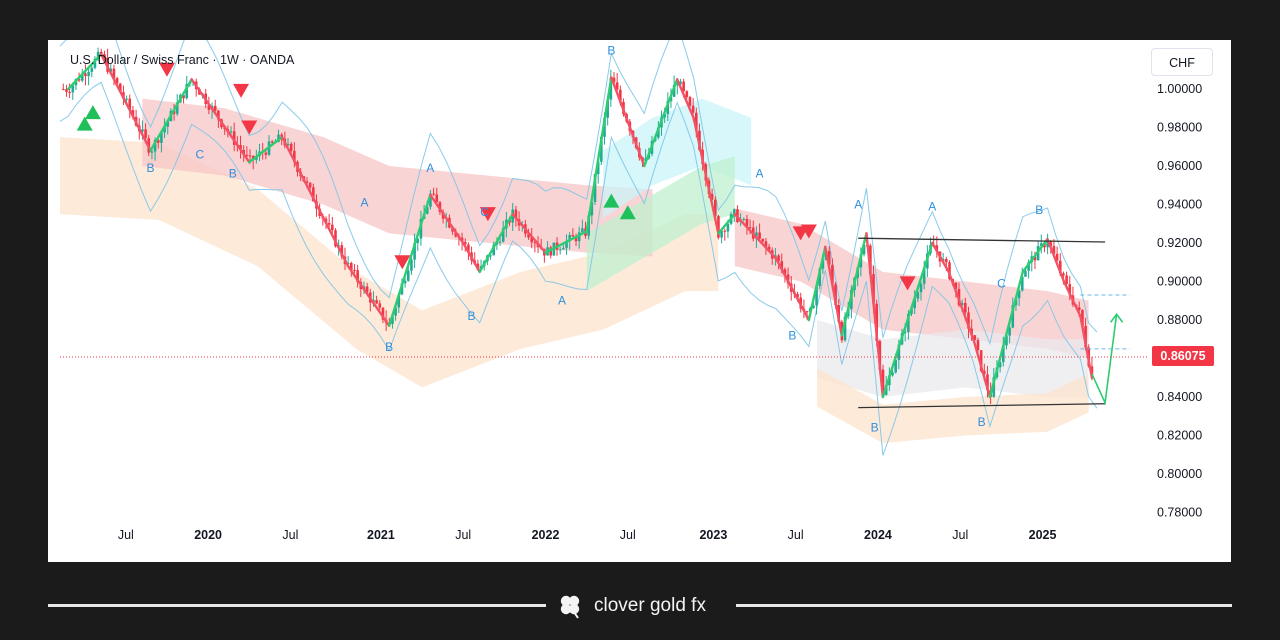  What do you see at coordinates (640, 606) in the screenshot?
I see `footer: clover gold fx` at bounding box center [640, 606].